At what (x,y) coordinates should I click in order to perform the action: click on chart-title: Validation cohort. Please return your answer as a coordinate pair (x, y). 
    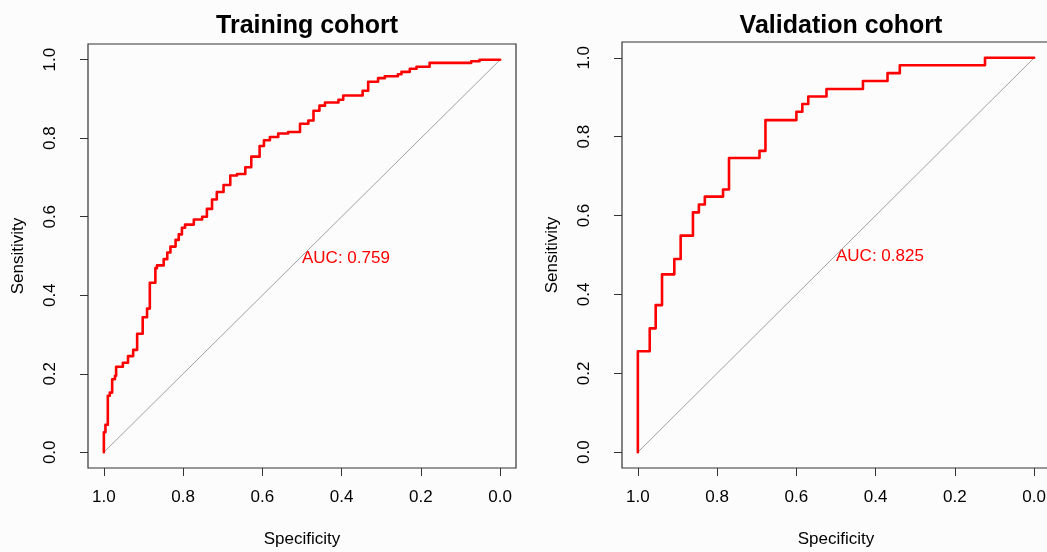
    Looking at the image, I should click on (841, 23).